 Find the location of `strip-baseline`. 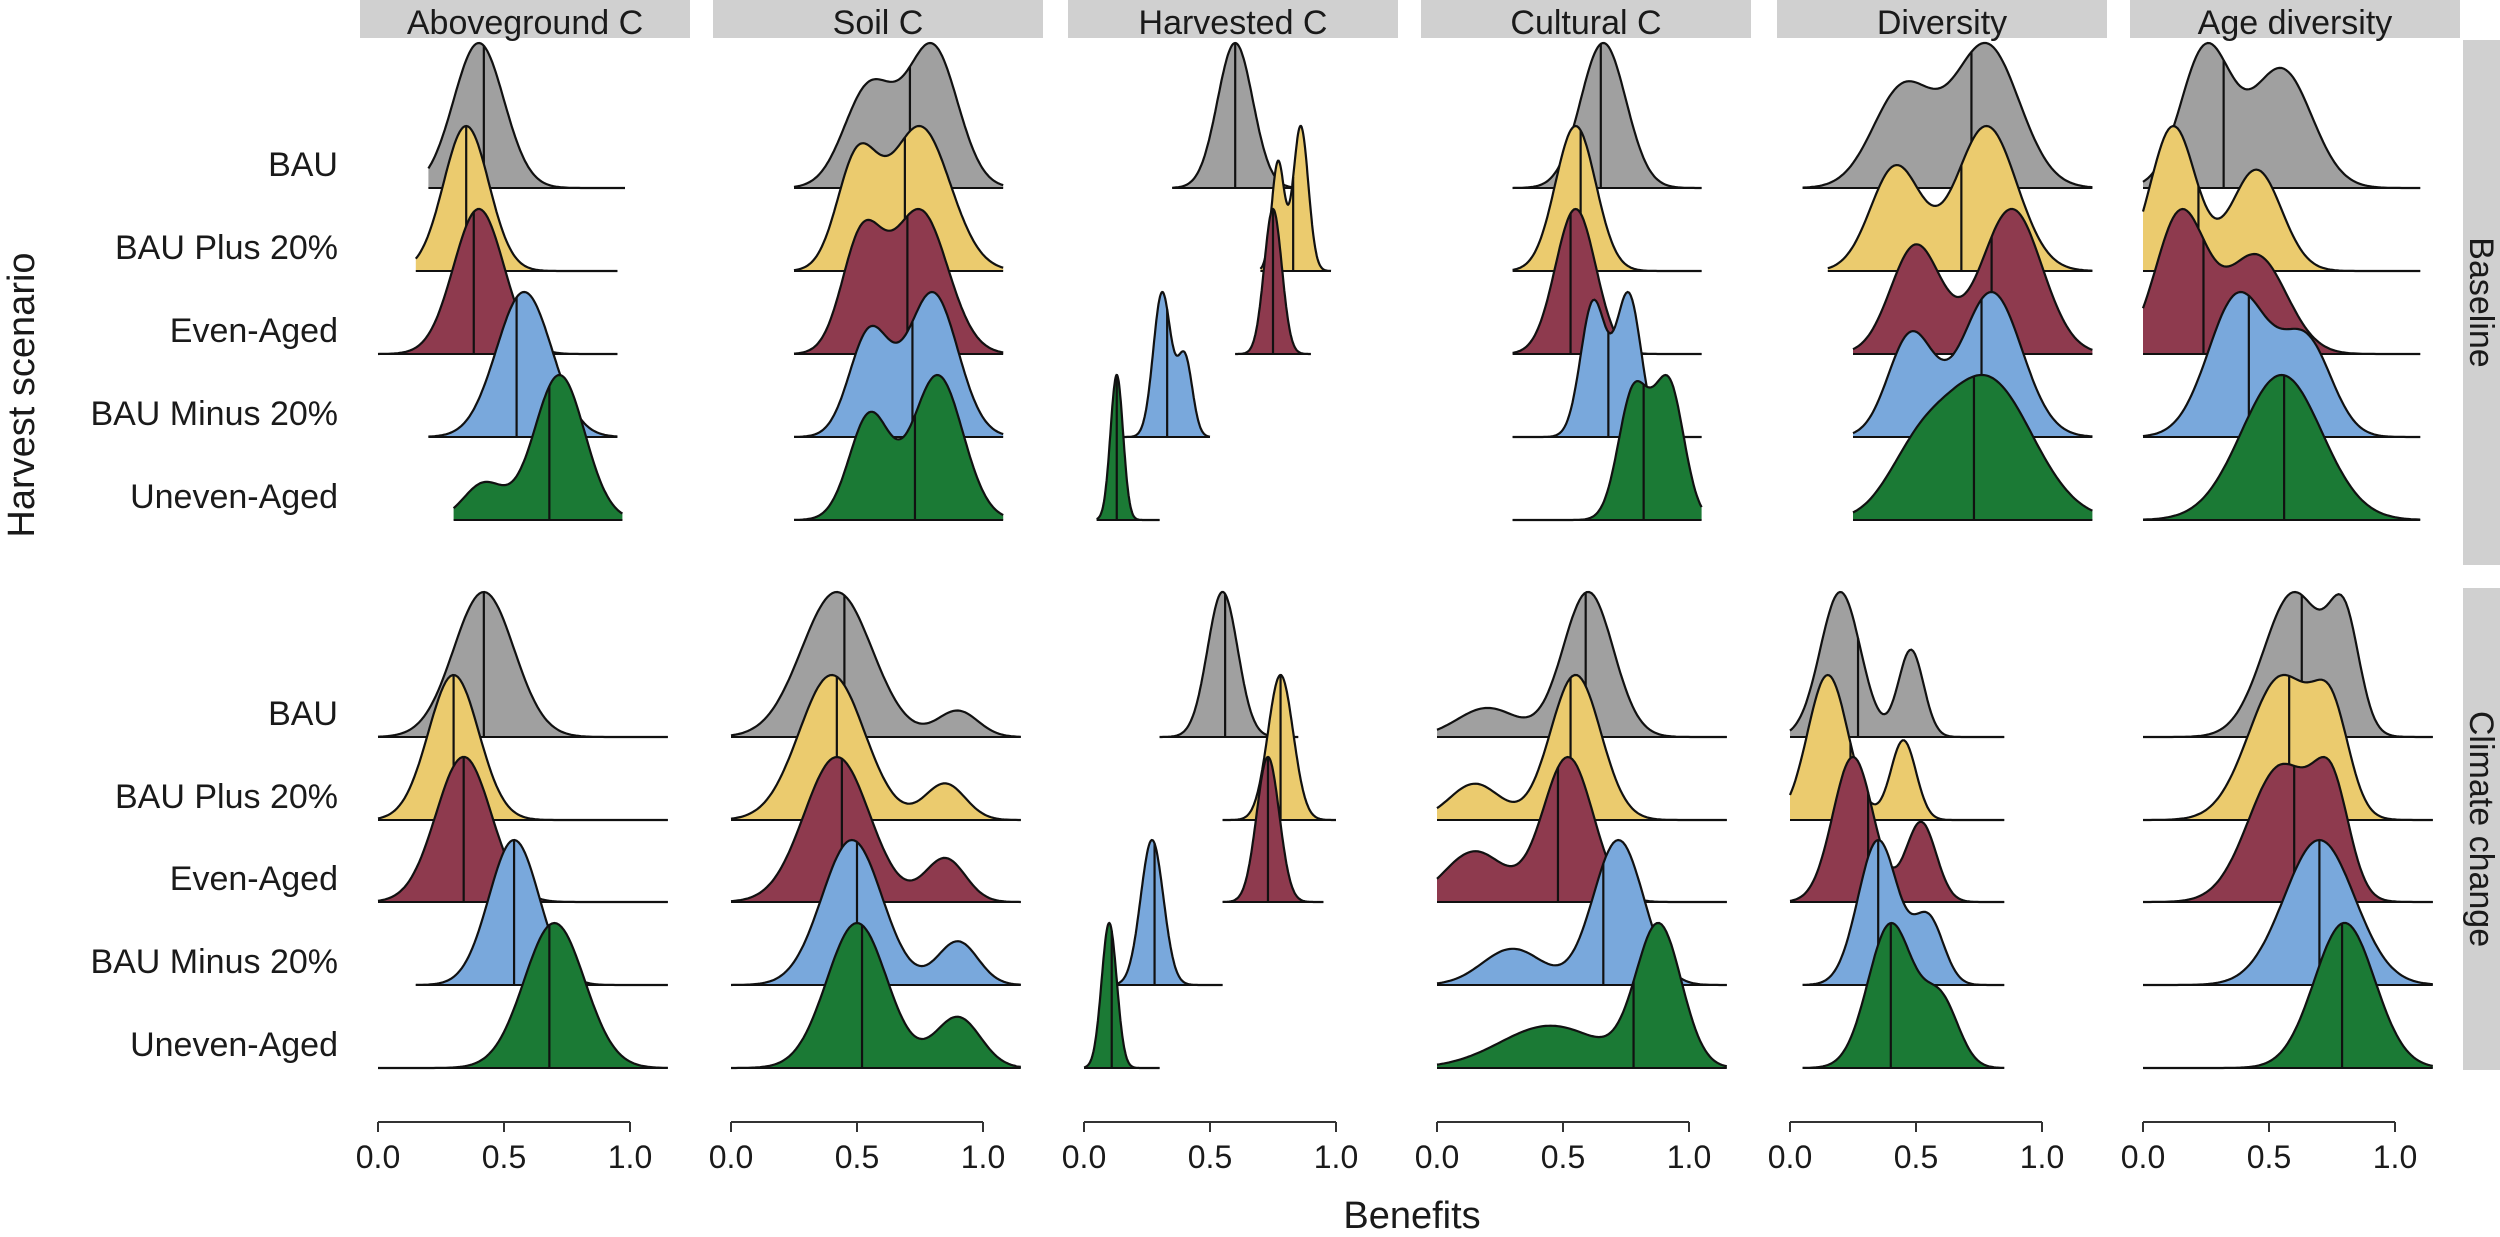

strip-baseline is located at coordinates (2481, 302).